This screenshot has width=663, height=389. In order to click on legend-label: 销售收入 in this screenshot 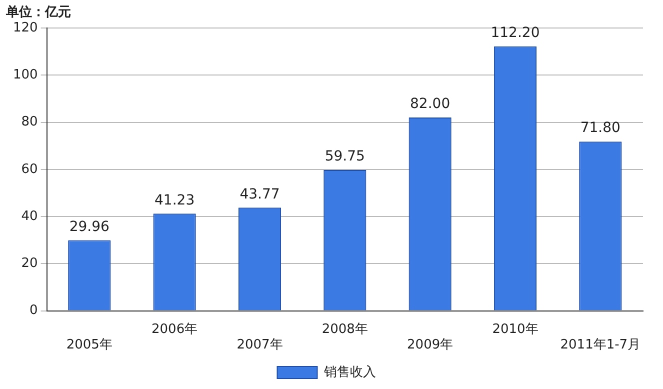, I will do `click(349, 372)`.